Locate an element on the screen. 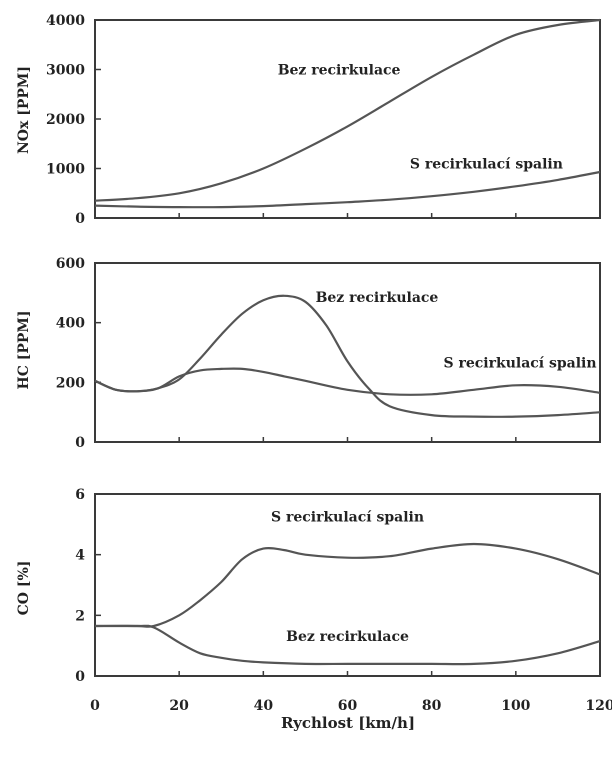 The height and width of the screenshot is (760, 612). co-x-tick-label: 80 is located at coordinates (432, 706).